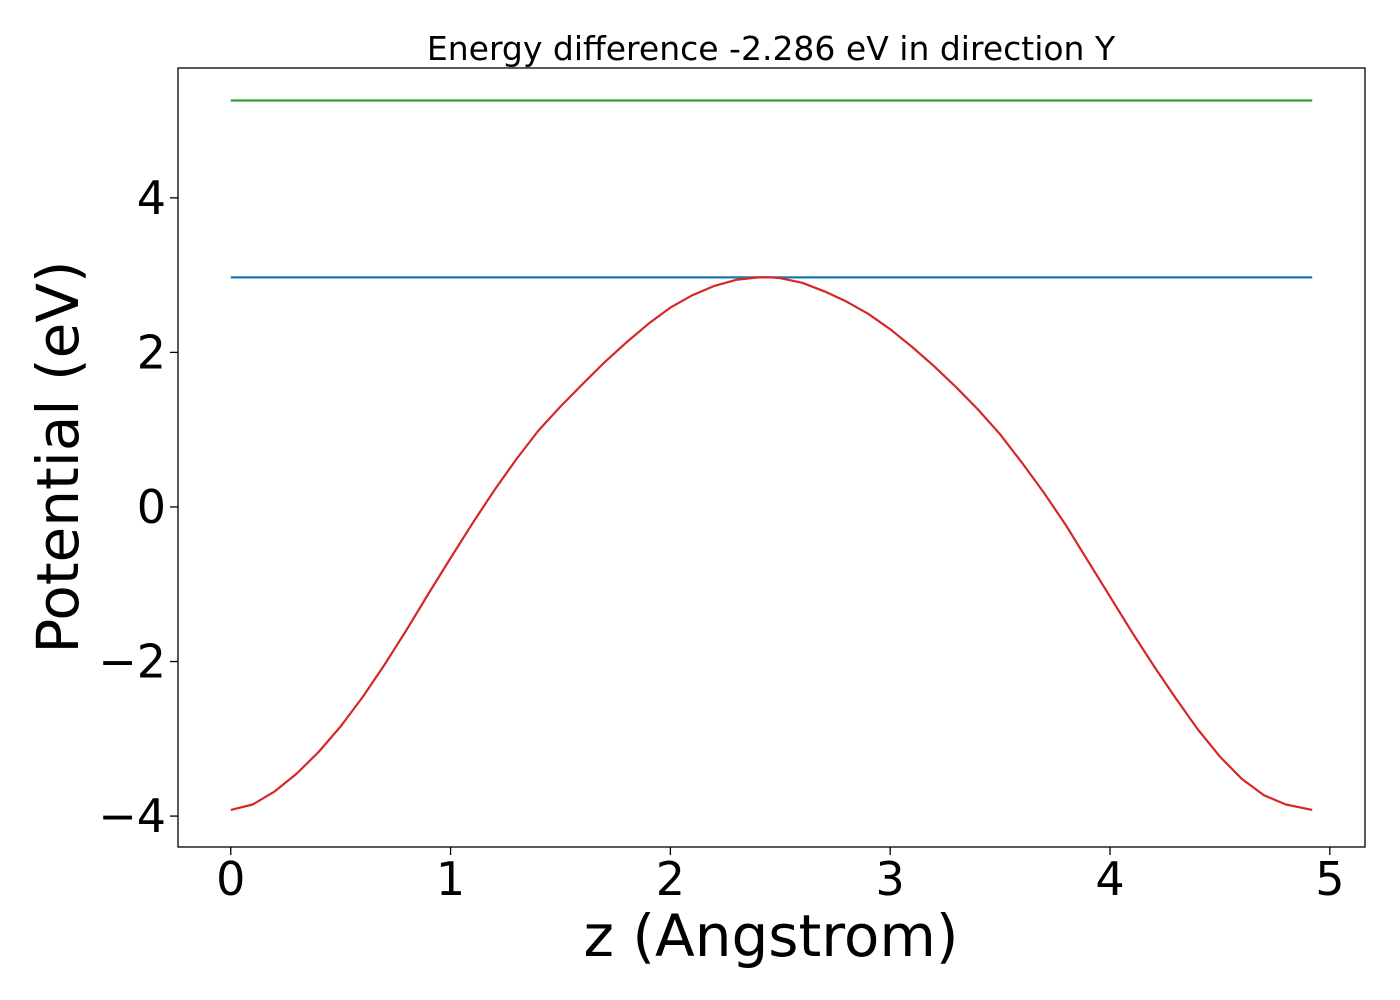 The image size is (1400, 1000). What do you see at coordinates (230, 879) in the screenshot?
I see `x-tick-label: 0` at bounding box center [230, 879].